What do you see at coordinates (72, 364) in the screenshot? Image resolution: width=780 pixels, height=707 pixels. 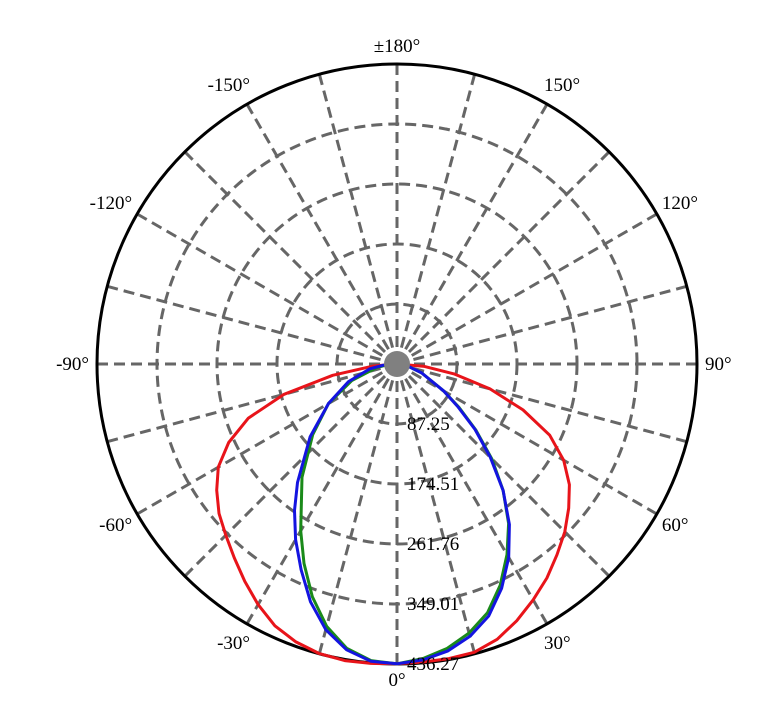 I see `angle-tick-label: -90°` at bounding box center [72, 364].